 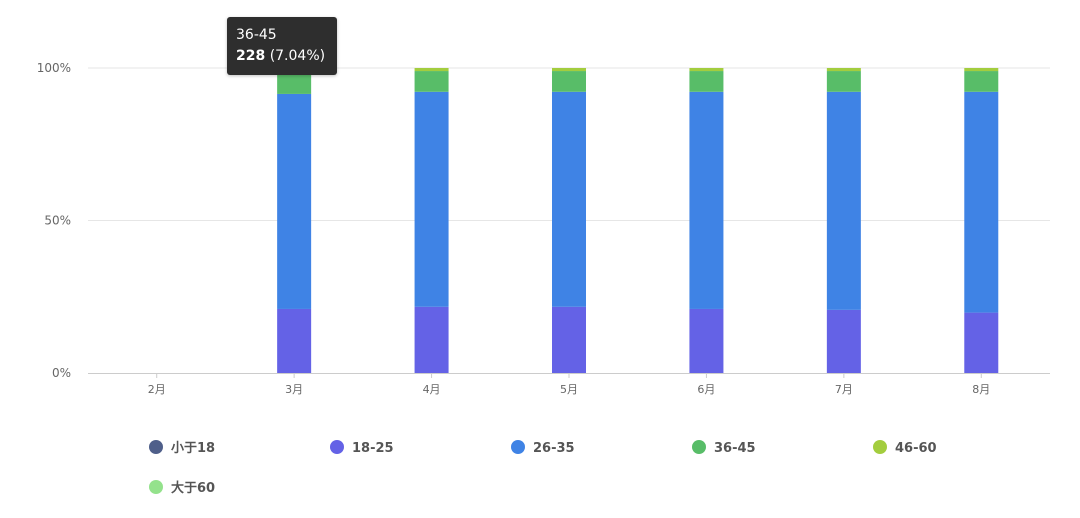 What do you see at coordinates (569, 389) in the screenshot?
I see `x-tick-label: 5月` at bounding box center [569, 389].